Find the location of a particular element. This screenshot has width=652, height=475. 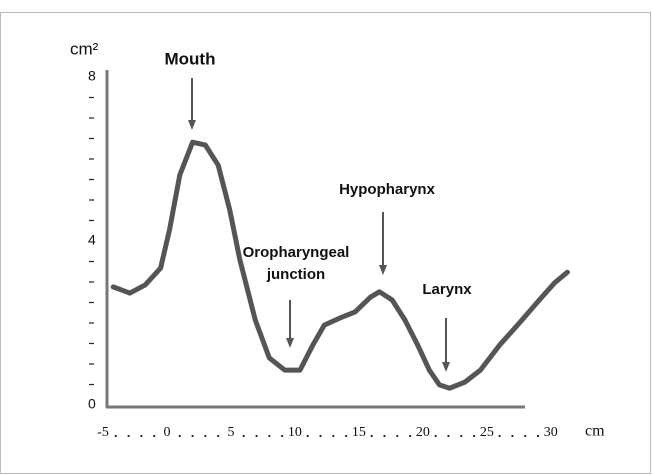

x-tick-label: 10 is located at coordinates (295, 432).